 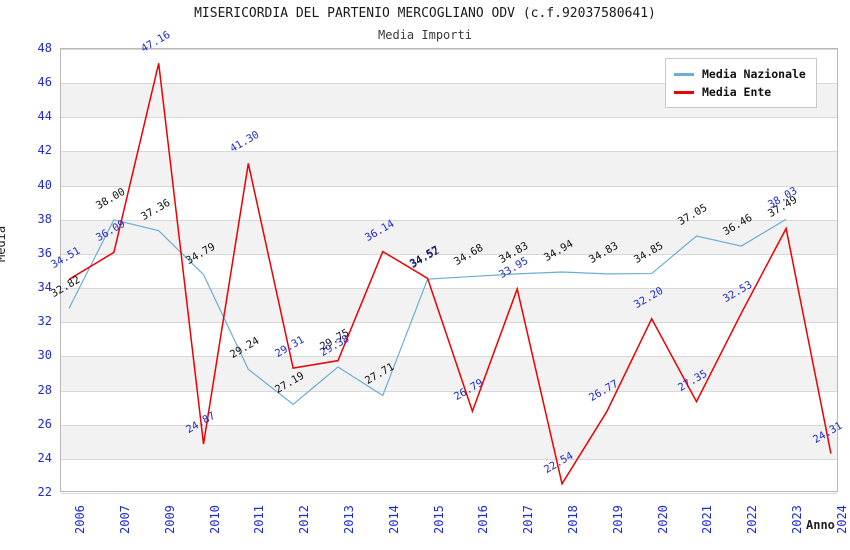 I want to click on x-axis-tick-label: 2021, so click(x=707, y=519).